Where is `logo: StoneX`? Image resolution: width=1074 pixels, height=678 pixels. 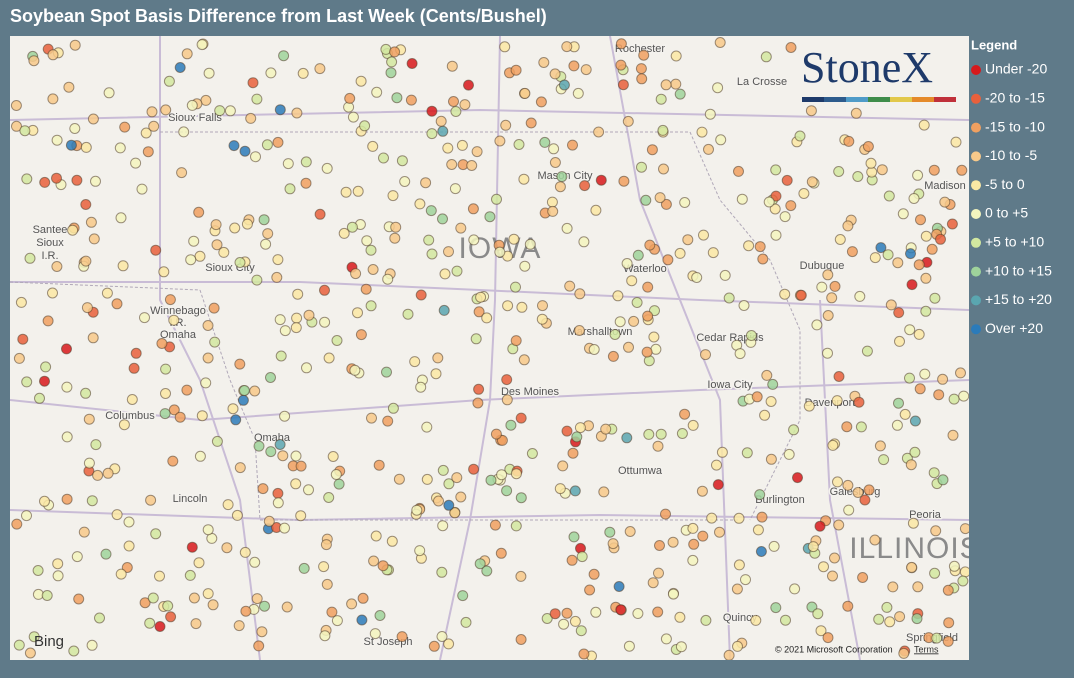 logo: StoneX is located at coordinates (867, 67).